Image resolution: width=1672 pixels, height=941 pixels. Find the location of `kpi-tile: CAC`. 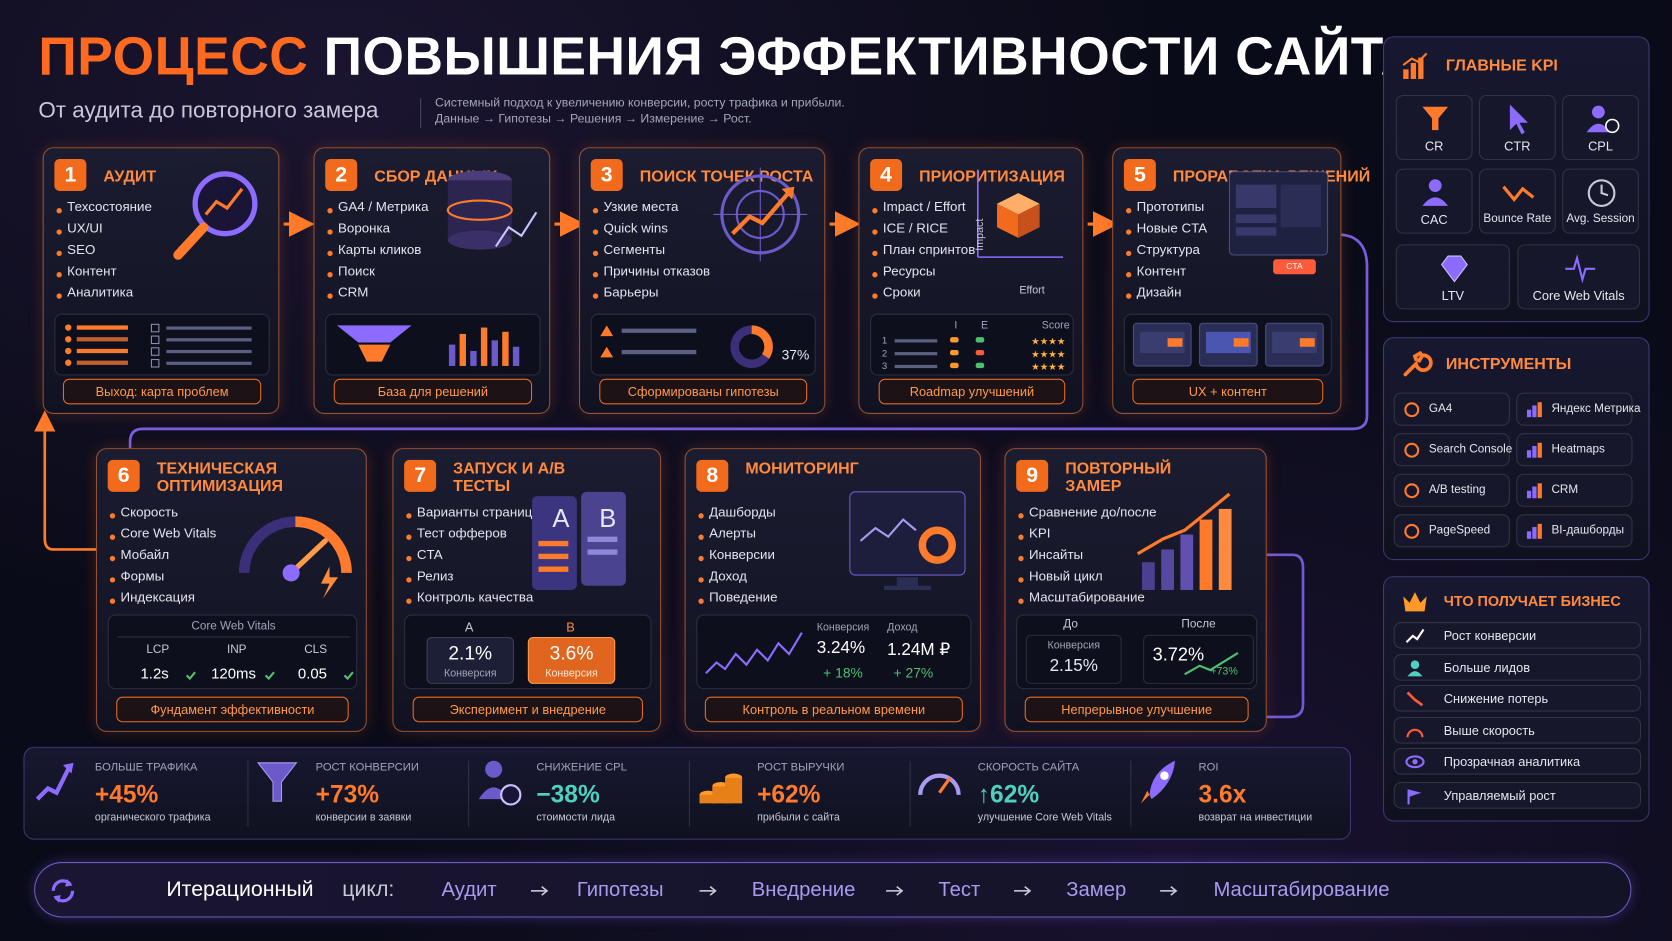

kpi-tile: CAC is located at coordinates (1434, 201).